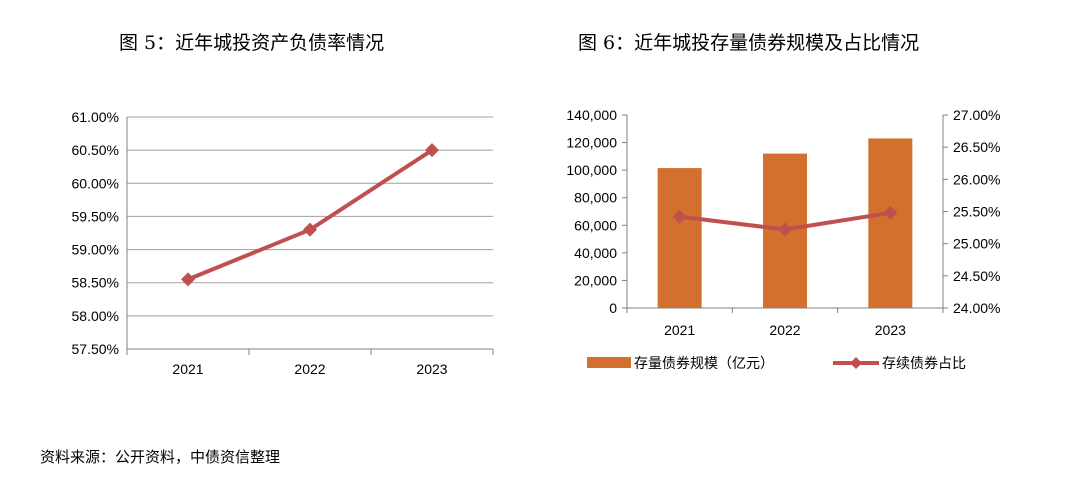  What do you see at coordinates (749, 43) in the screenshot?
I see `chart-title-right: 图 6：近年城投存量债券规模及占比情况` at bounding box center [749, 43].